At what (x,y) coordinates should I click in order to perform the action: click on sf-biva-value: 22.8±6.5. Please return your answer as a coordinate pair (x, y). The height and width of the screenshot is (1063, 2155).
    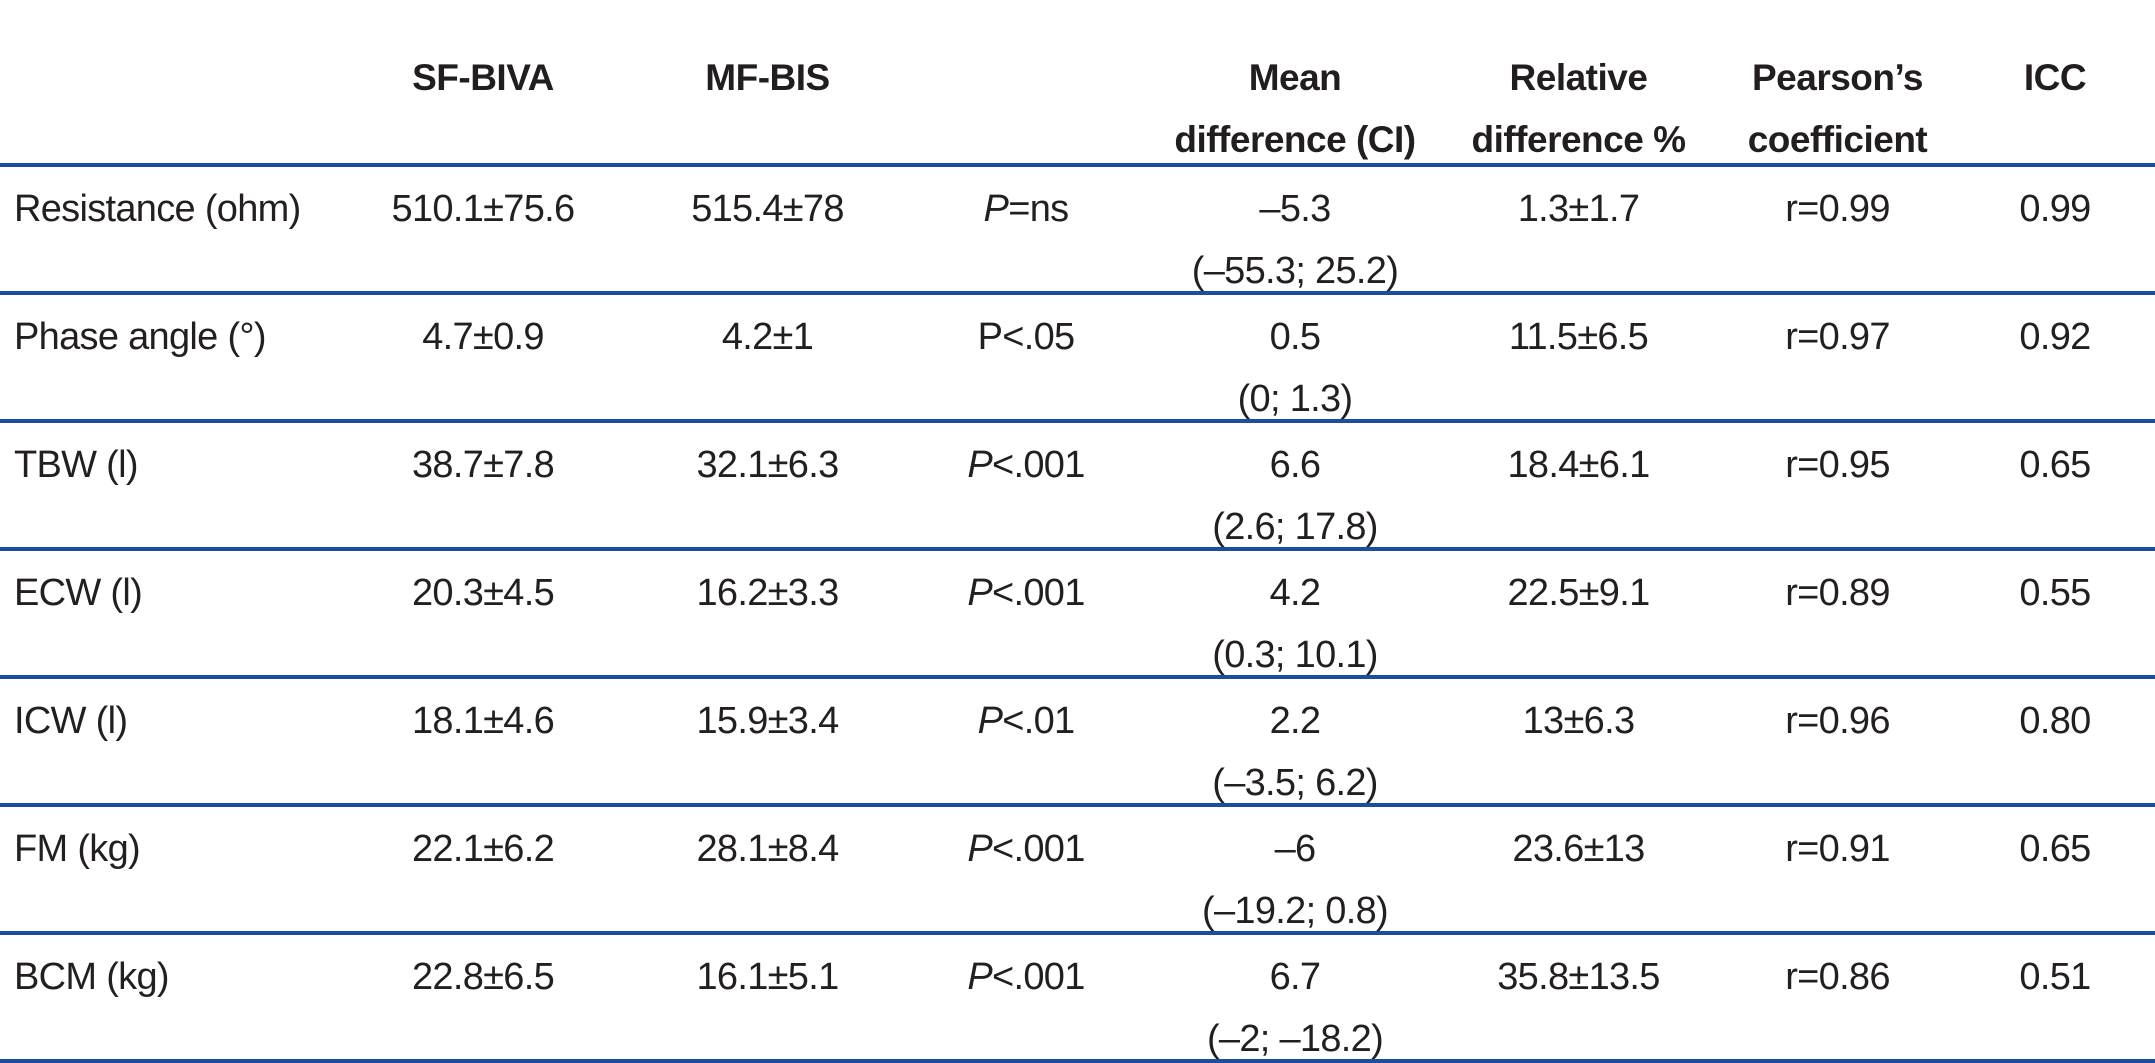
    Looking at the image, I should click on (483, 976).